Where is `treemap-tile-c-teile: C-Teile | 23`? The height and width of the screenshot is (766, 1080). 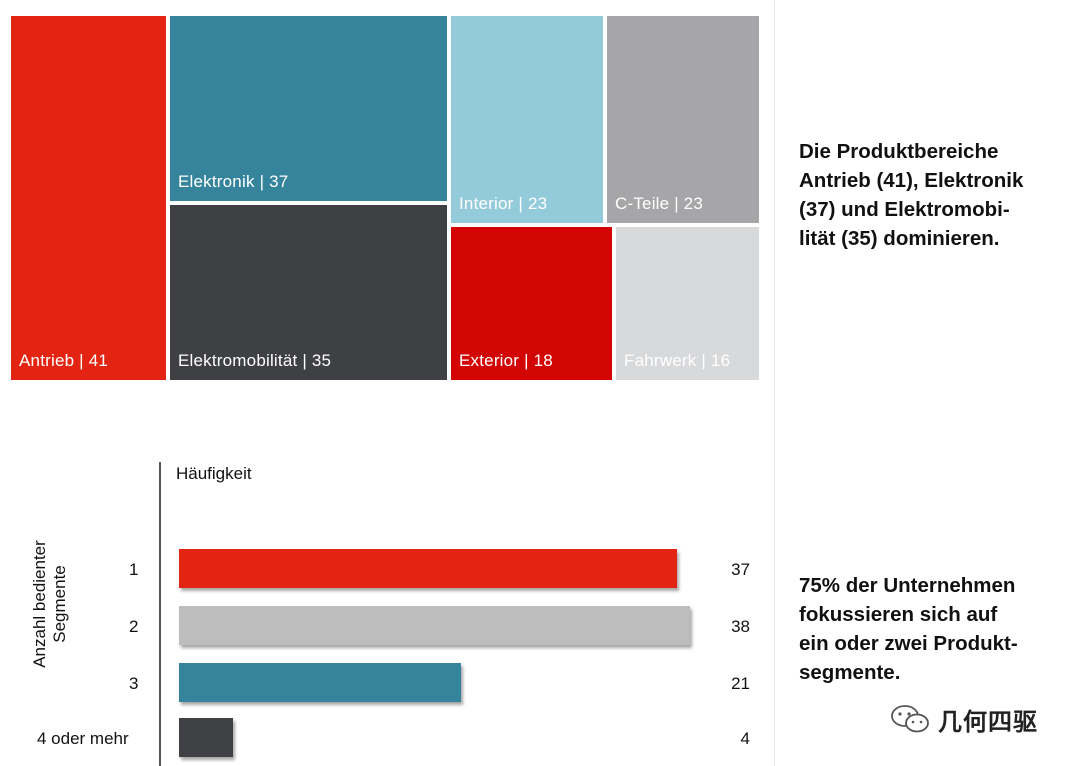 treemap-tile-c-teile: C-Teile | 23 is located at coordinates (683, 119).